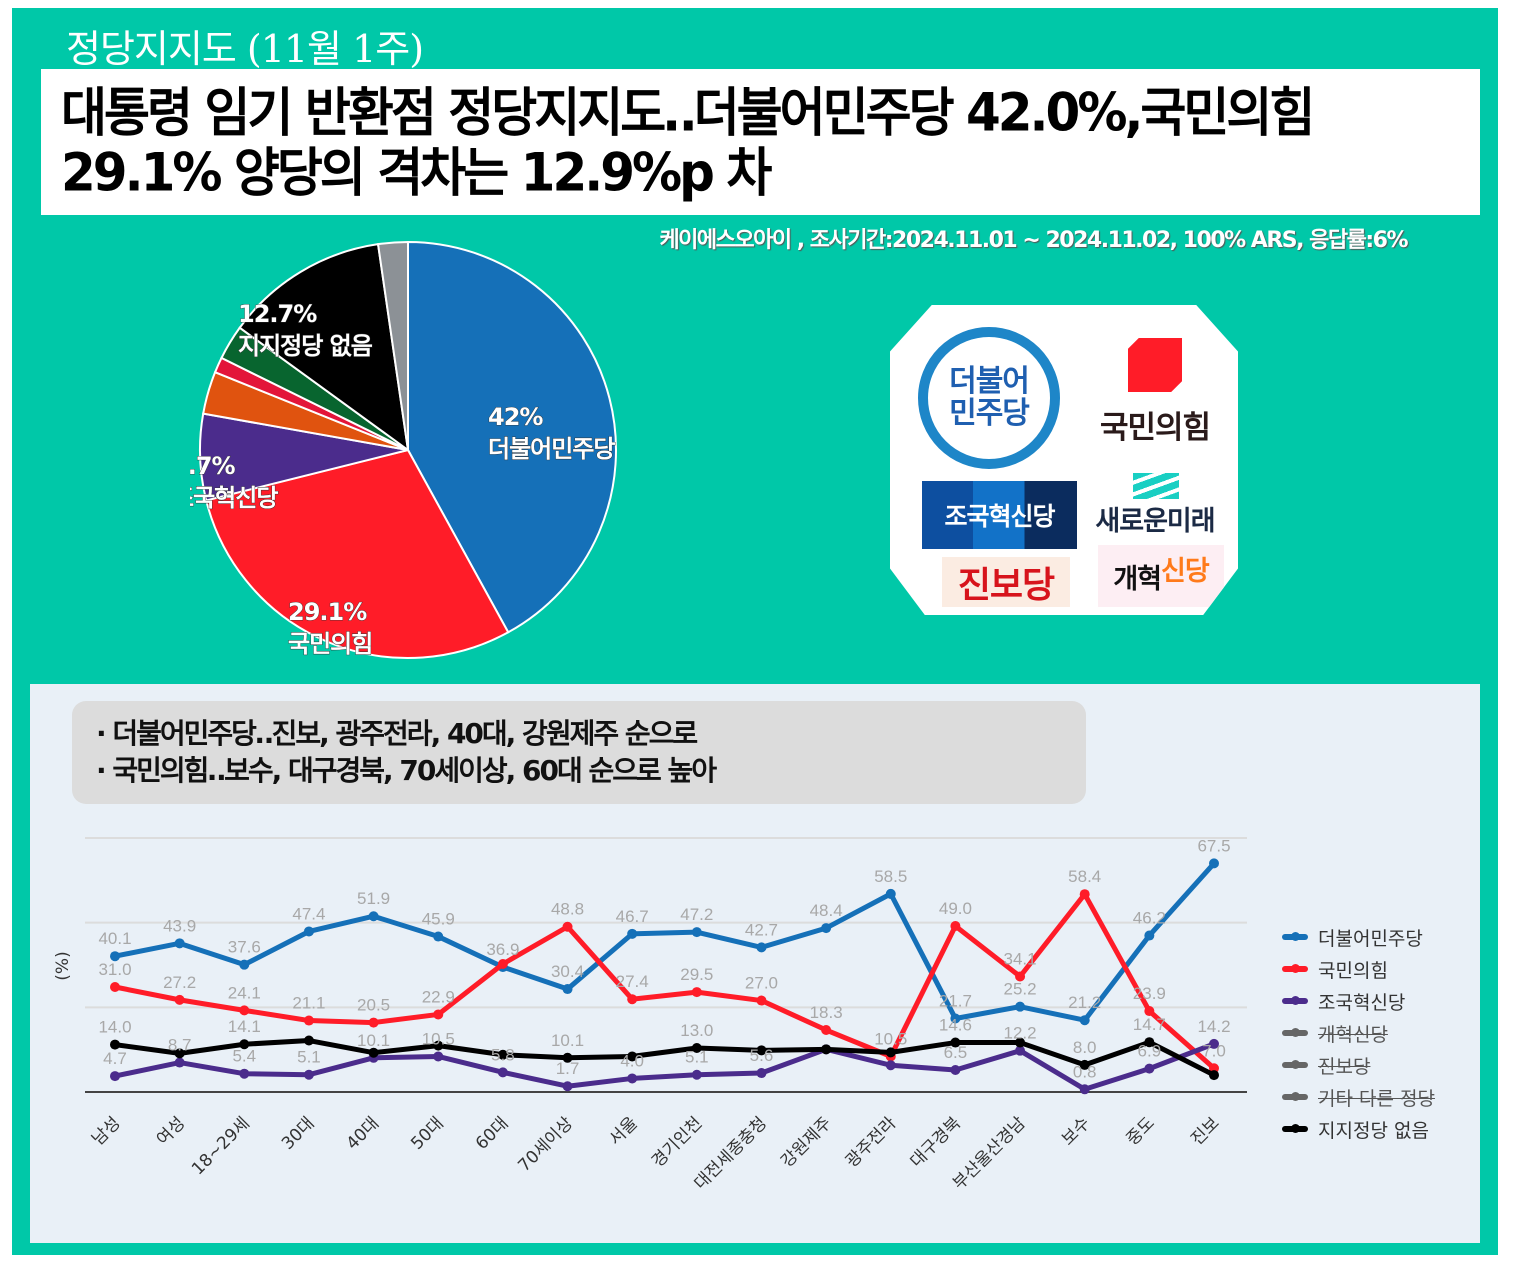 This screenshot has width=1513, height=1261. What do you see at coordinates (1185, 571) in the screenshot?
I see `logo-reform-b: 신당` at bounding box center [1185, 571].